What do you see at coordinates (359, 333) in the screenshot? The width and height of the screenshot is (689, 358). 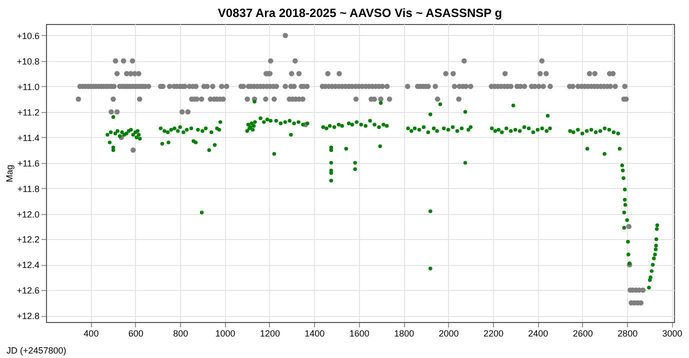 I see `x-tick-label: 1600` at bounding box center [359, 333].